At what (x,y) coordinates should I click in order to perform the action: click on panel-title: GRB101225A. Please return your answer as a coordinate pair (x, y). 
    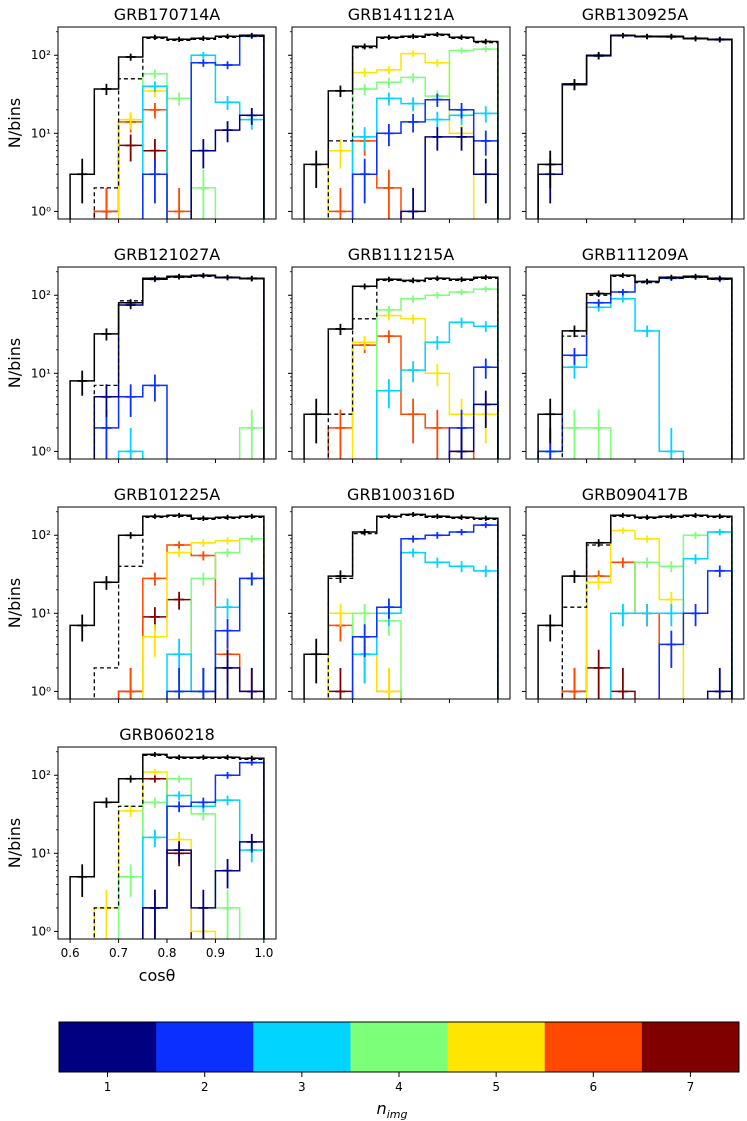
    Looking at the image, I should click on (167, 494).